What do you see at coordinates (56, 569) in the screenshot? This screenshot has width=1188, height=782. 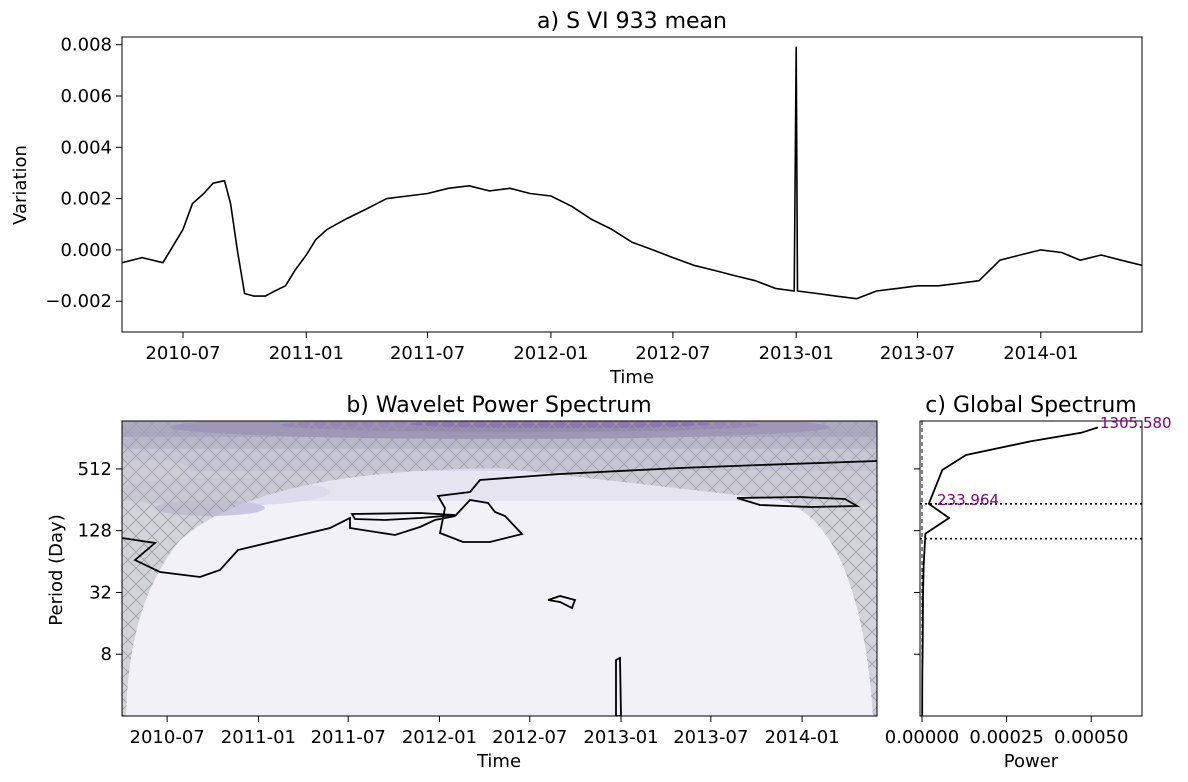 I see `panel-b-y-label: Period (Day)` at bounding box center [56, 569].